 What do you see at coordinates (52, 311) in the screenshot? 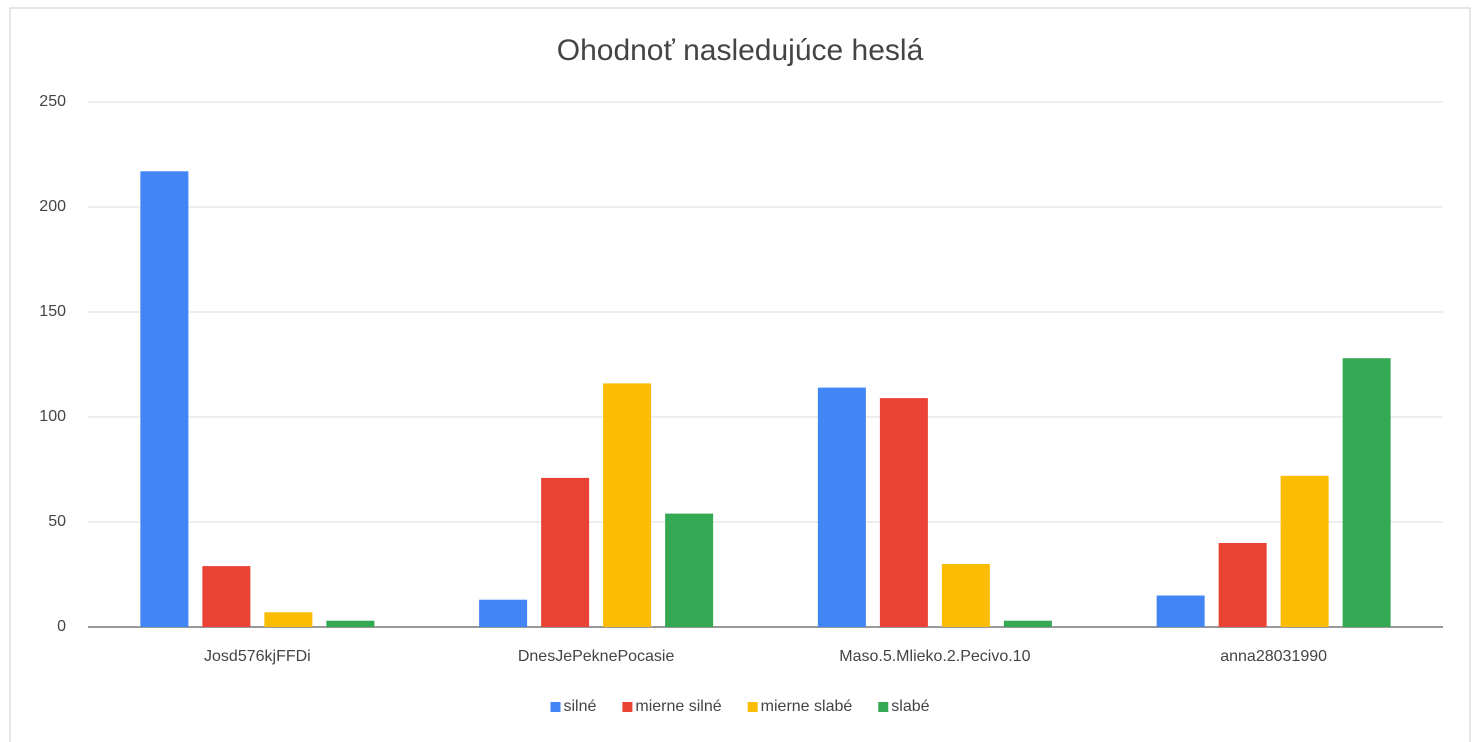
I see `y-tick-label: 150` at bounding box center [52, 311].